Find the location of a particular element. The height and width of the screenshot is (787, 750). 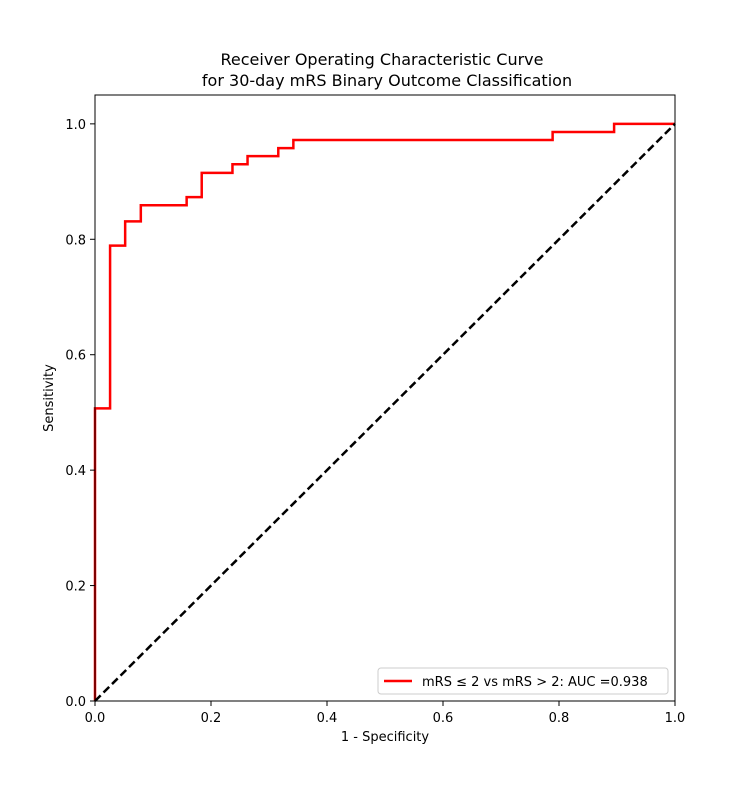

legend-box is located at coordinates (523, 681).